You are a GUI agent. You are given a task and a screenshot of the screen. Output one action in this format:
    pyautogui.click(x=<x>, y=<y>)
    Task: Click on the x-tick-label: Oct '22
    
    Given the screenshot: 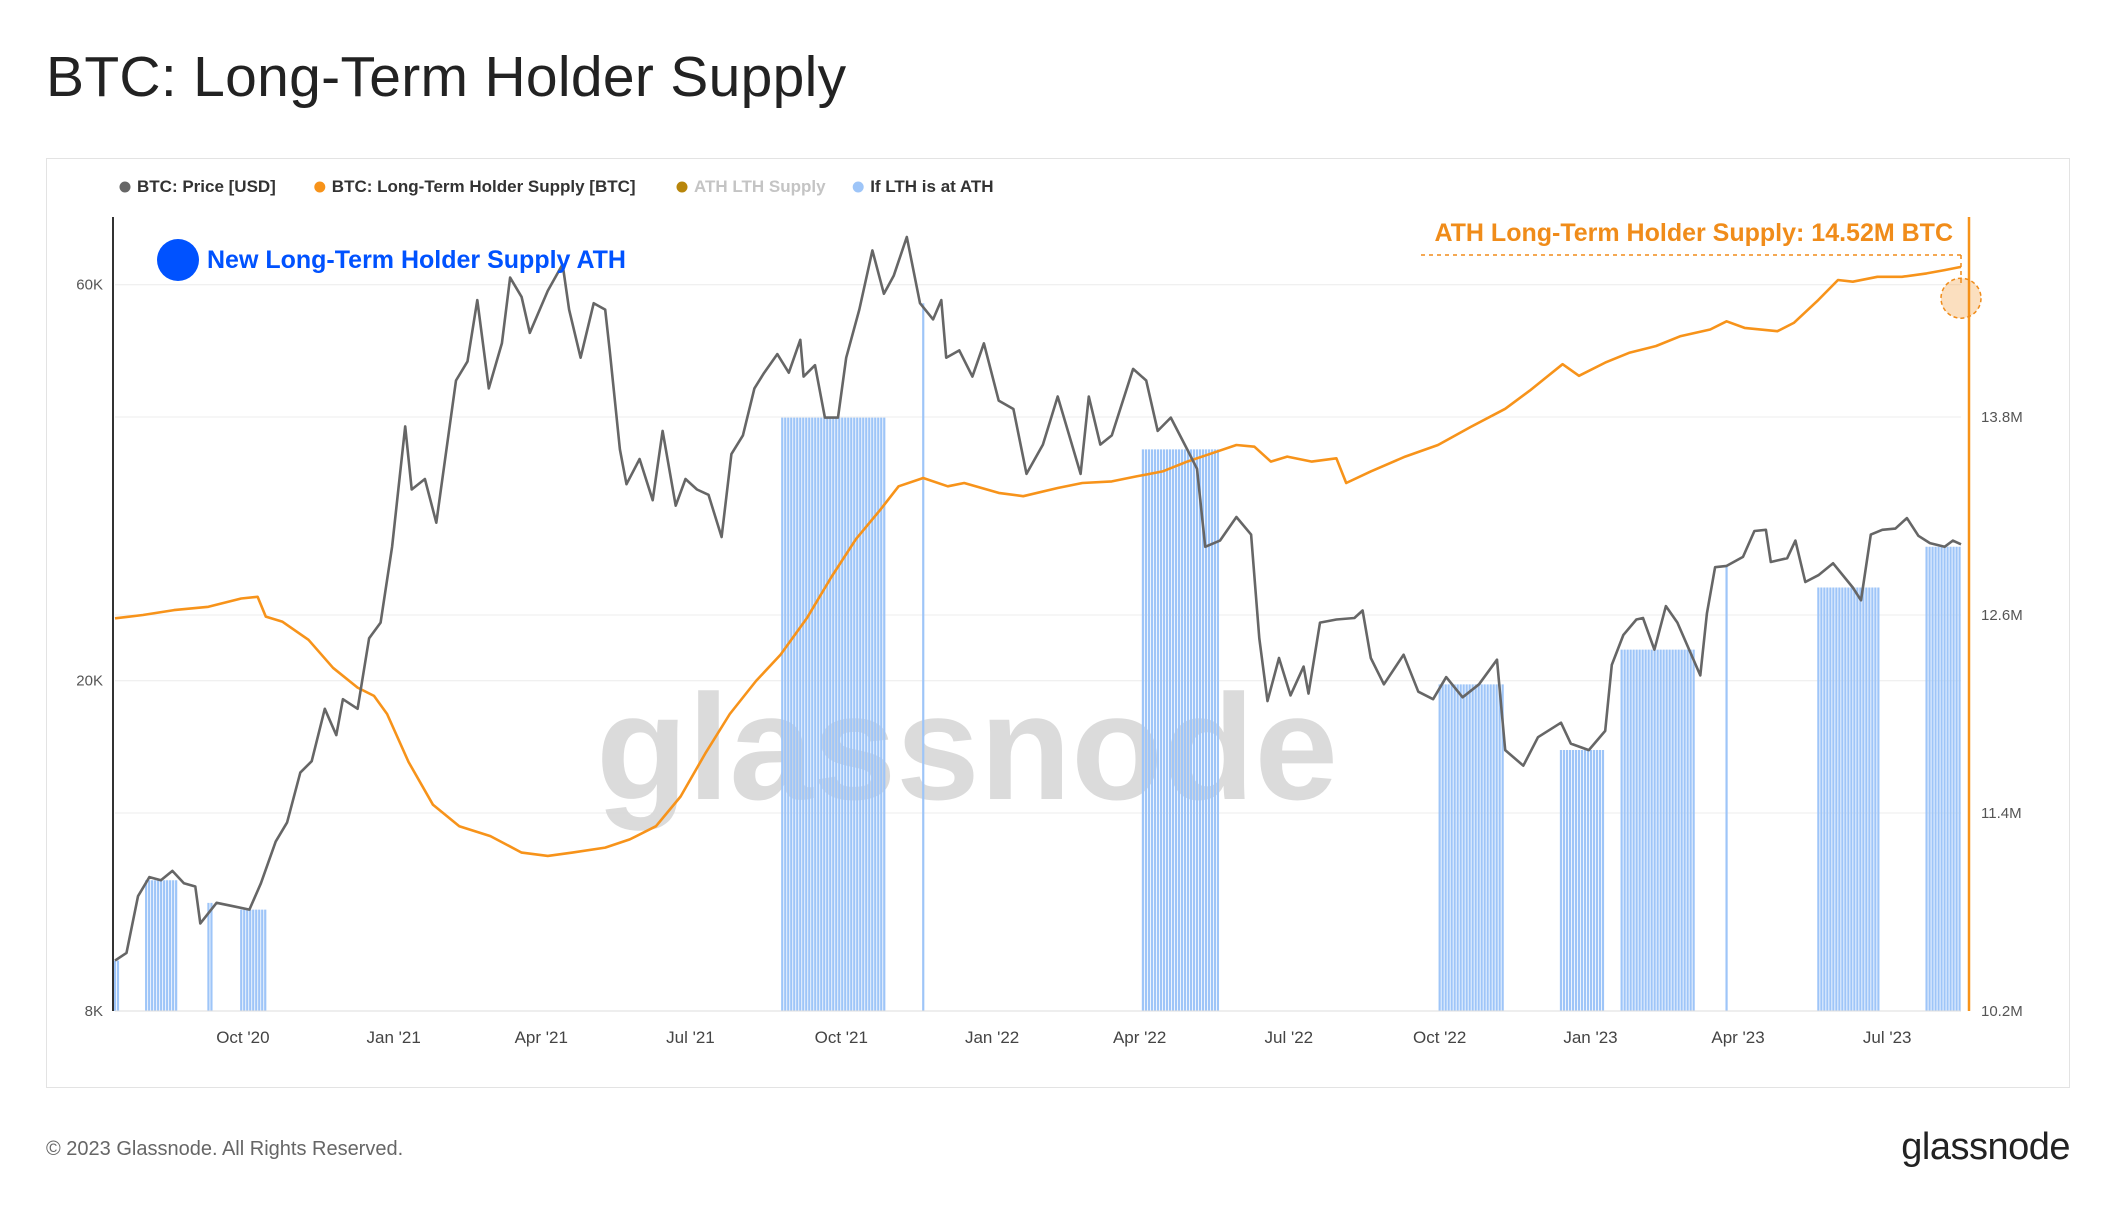 What is the action you would take?
    pyautogui.click(x=1439, y=1037)
    